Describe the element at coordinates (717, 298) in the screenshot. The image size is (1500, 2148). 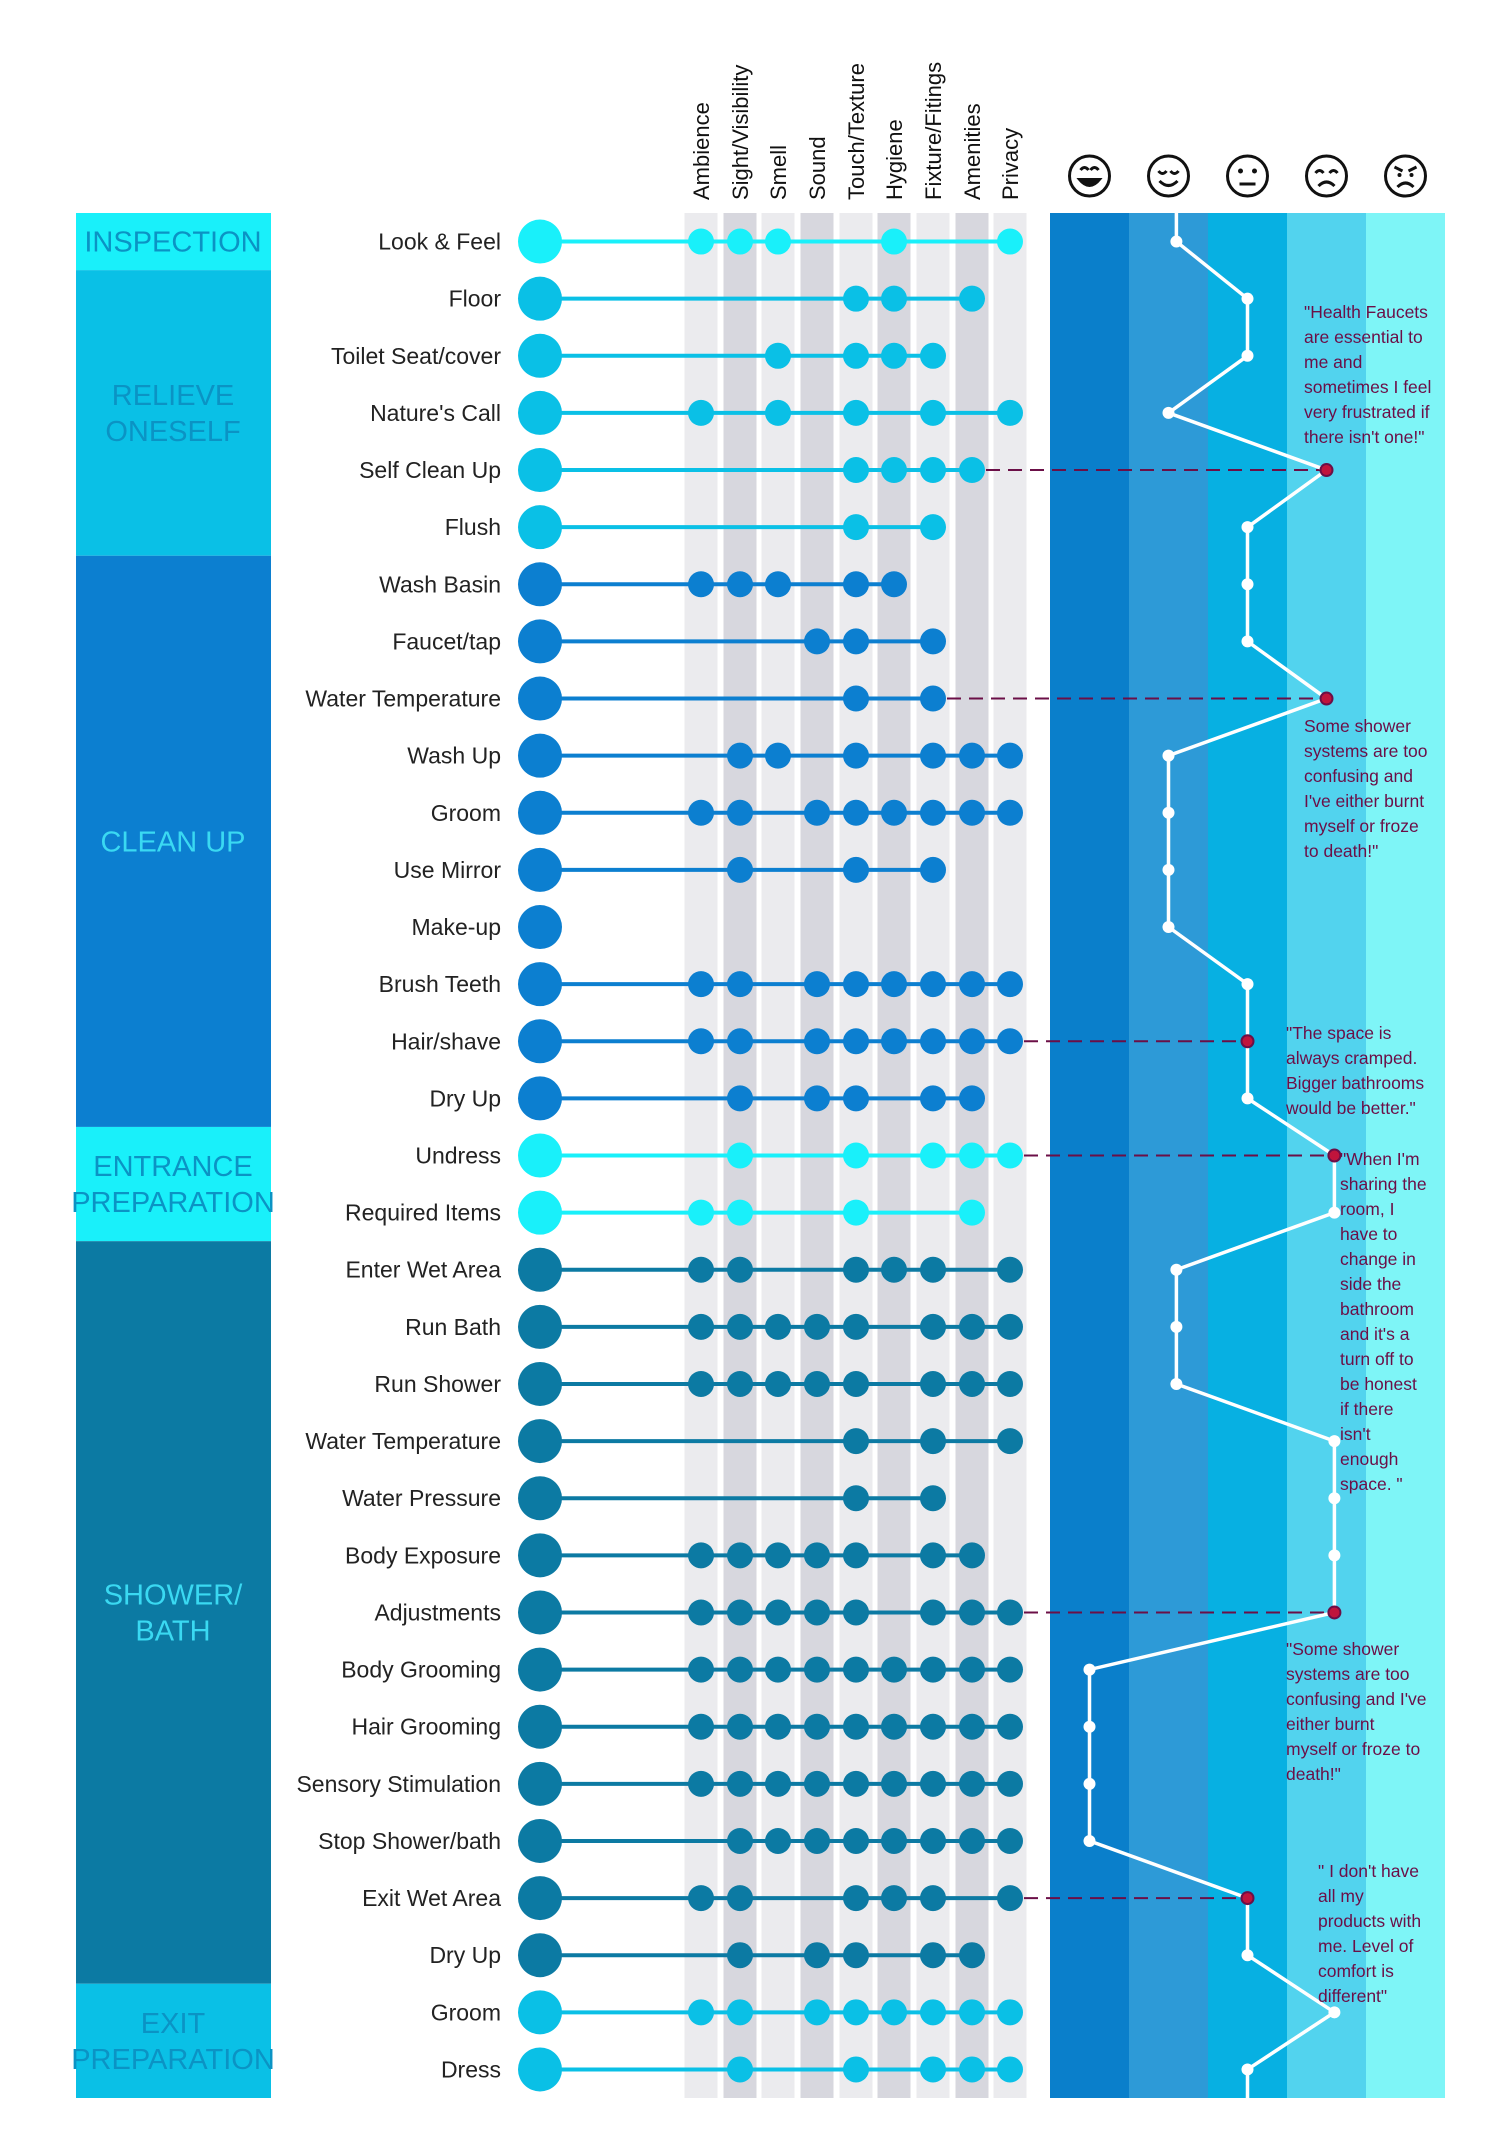
I see `activity-row: Floor` at that location.